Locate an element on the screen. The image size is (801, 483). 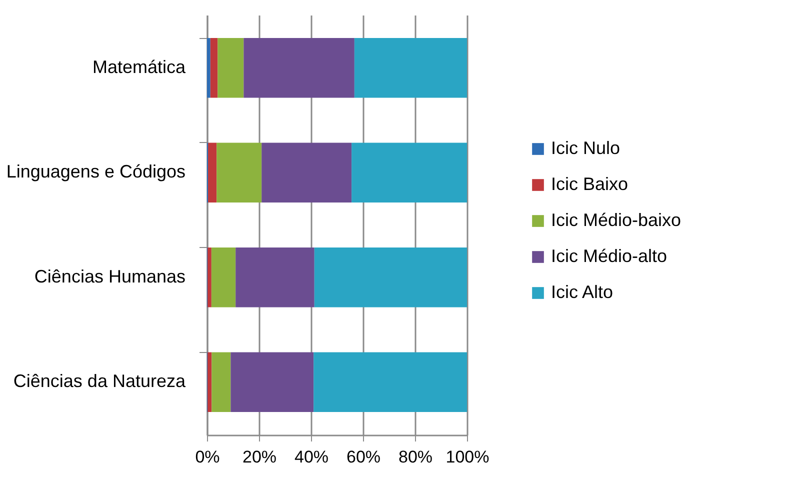
x-tick-label: 60% is located at coordinates (363, 457).